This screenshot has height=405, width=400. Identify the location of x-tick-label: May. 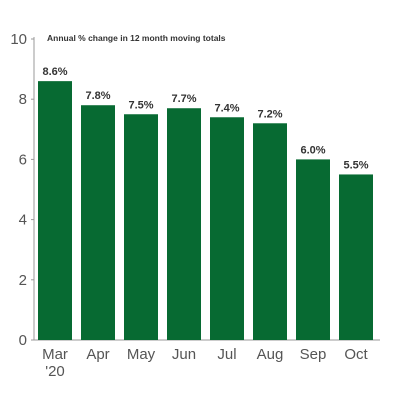
(141, 354).